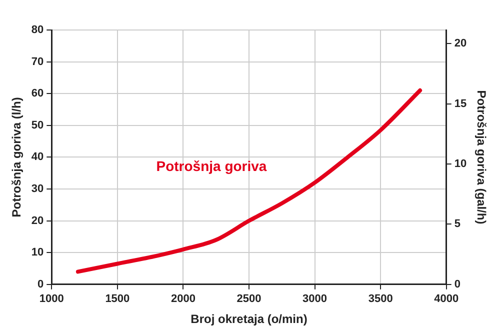 This screenshot has height=335, width=500. What do you see at coordinates (446, 299) in the screenshot?
I see `x-tick-label: 4000` at bounding box center [446, 299].